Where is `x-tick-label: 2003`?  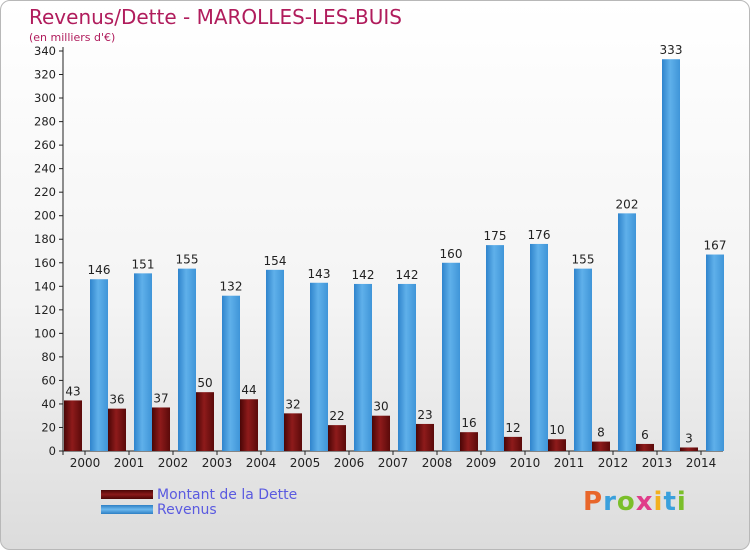
x-tick-label: 2003 is located at coordinates (217, 463).